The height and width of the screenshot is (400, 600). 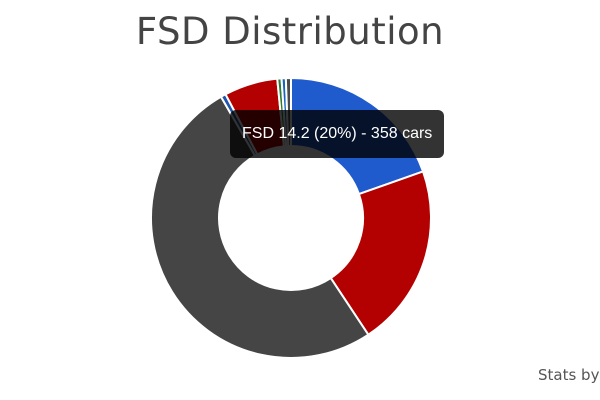 I want to click on chart-title: FSD Distribution, so click(x=290, y=31).